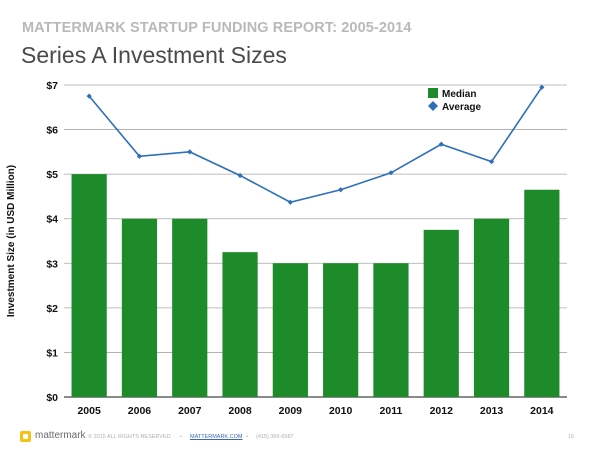 The image size is (600, 450). Describe the element at coordinates (129, 437) in the screenshot. I see `copyright-text: © 2015 ALL RIGHTS RESERVED` at that location.